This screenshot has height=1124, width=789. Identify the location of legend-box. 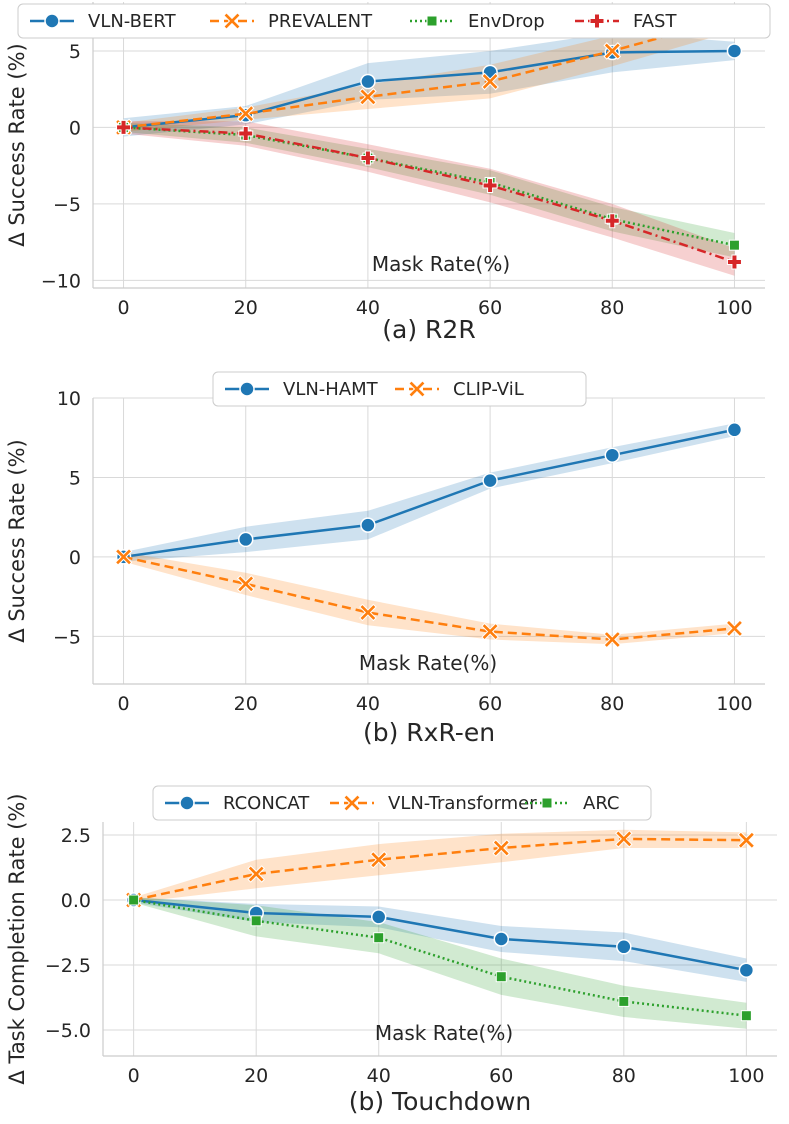
(394, 21).